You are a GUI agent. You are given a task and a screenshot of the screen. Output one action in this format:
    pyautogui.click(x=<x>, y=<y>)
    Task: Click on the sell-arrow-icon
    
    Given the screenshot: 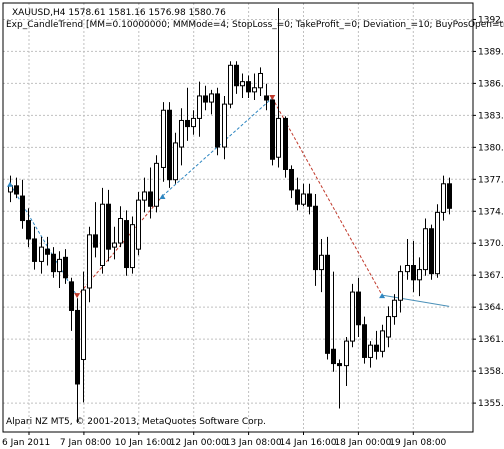 What is the action you would take?
    pyautogui.click(x=77, y=296)
    